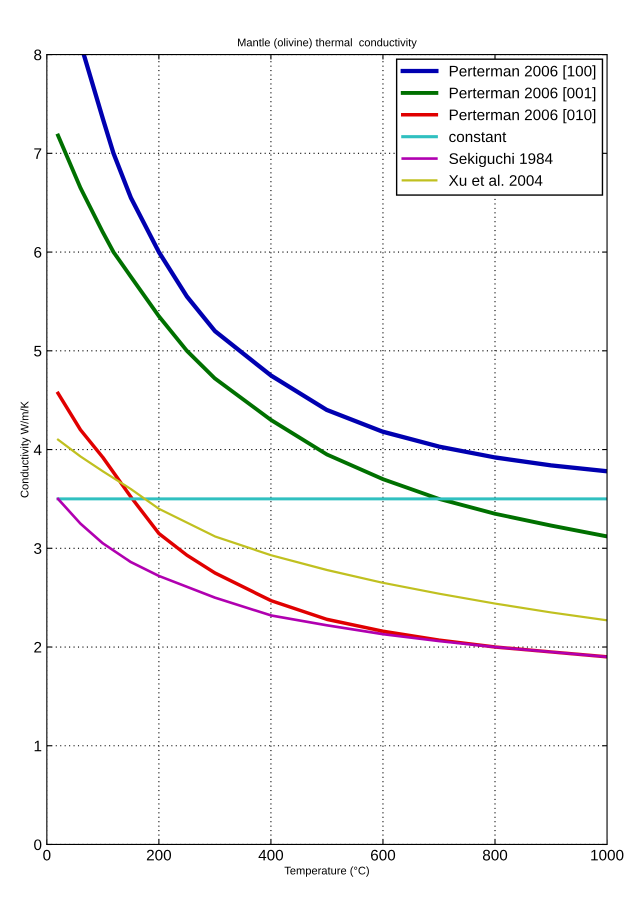 The image size is (633, 910). What do you see at coordinates (501, 160) in the screenshot?
I see `legend-label: Sekiguchi 1984` at bounding box center [501, 160].